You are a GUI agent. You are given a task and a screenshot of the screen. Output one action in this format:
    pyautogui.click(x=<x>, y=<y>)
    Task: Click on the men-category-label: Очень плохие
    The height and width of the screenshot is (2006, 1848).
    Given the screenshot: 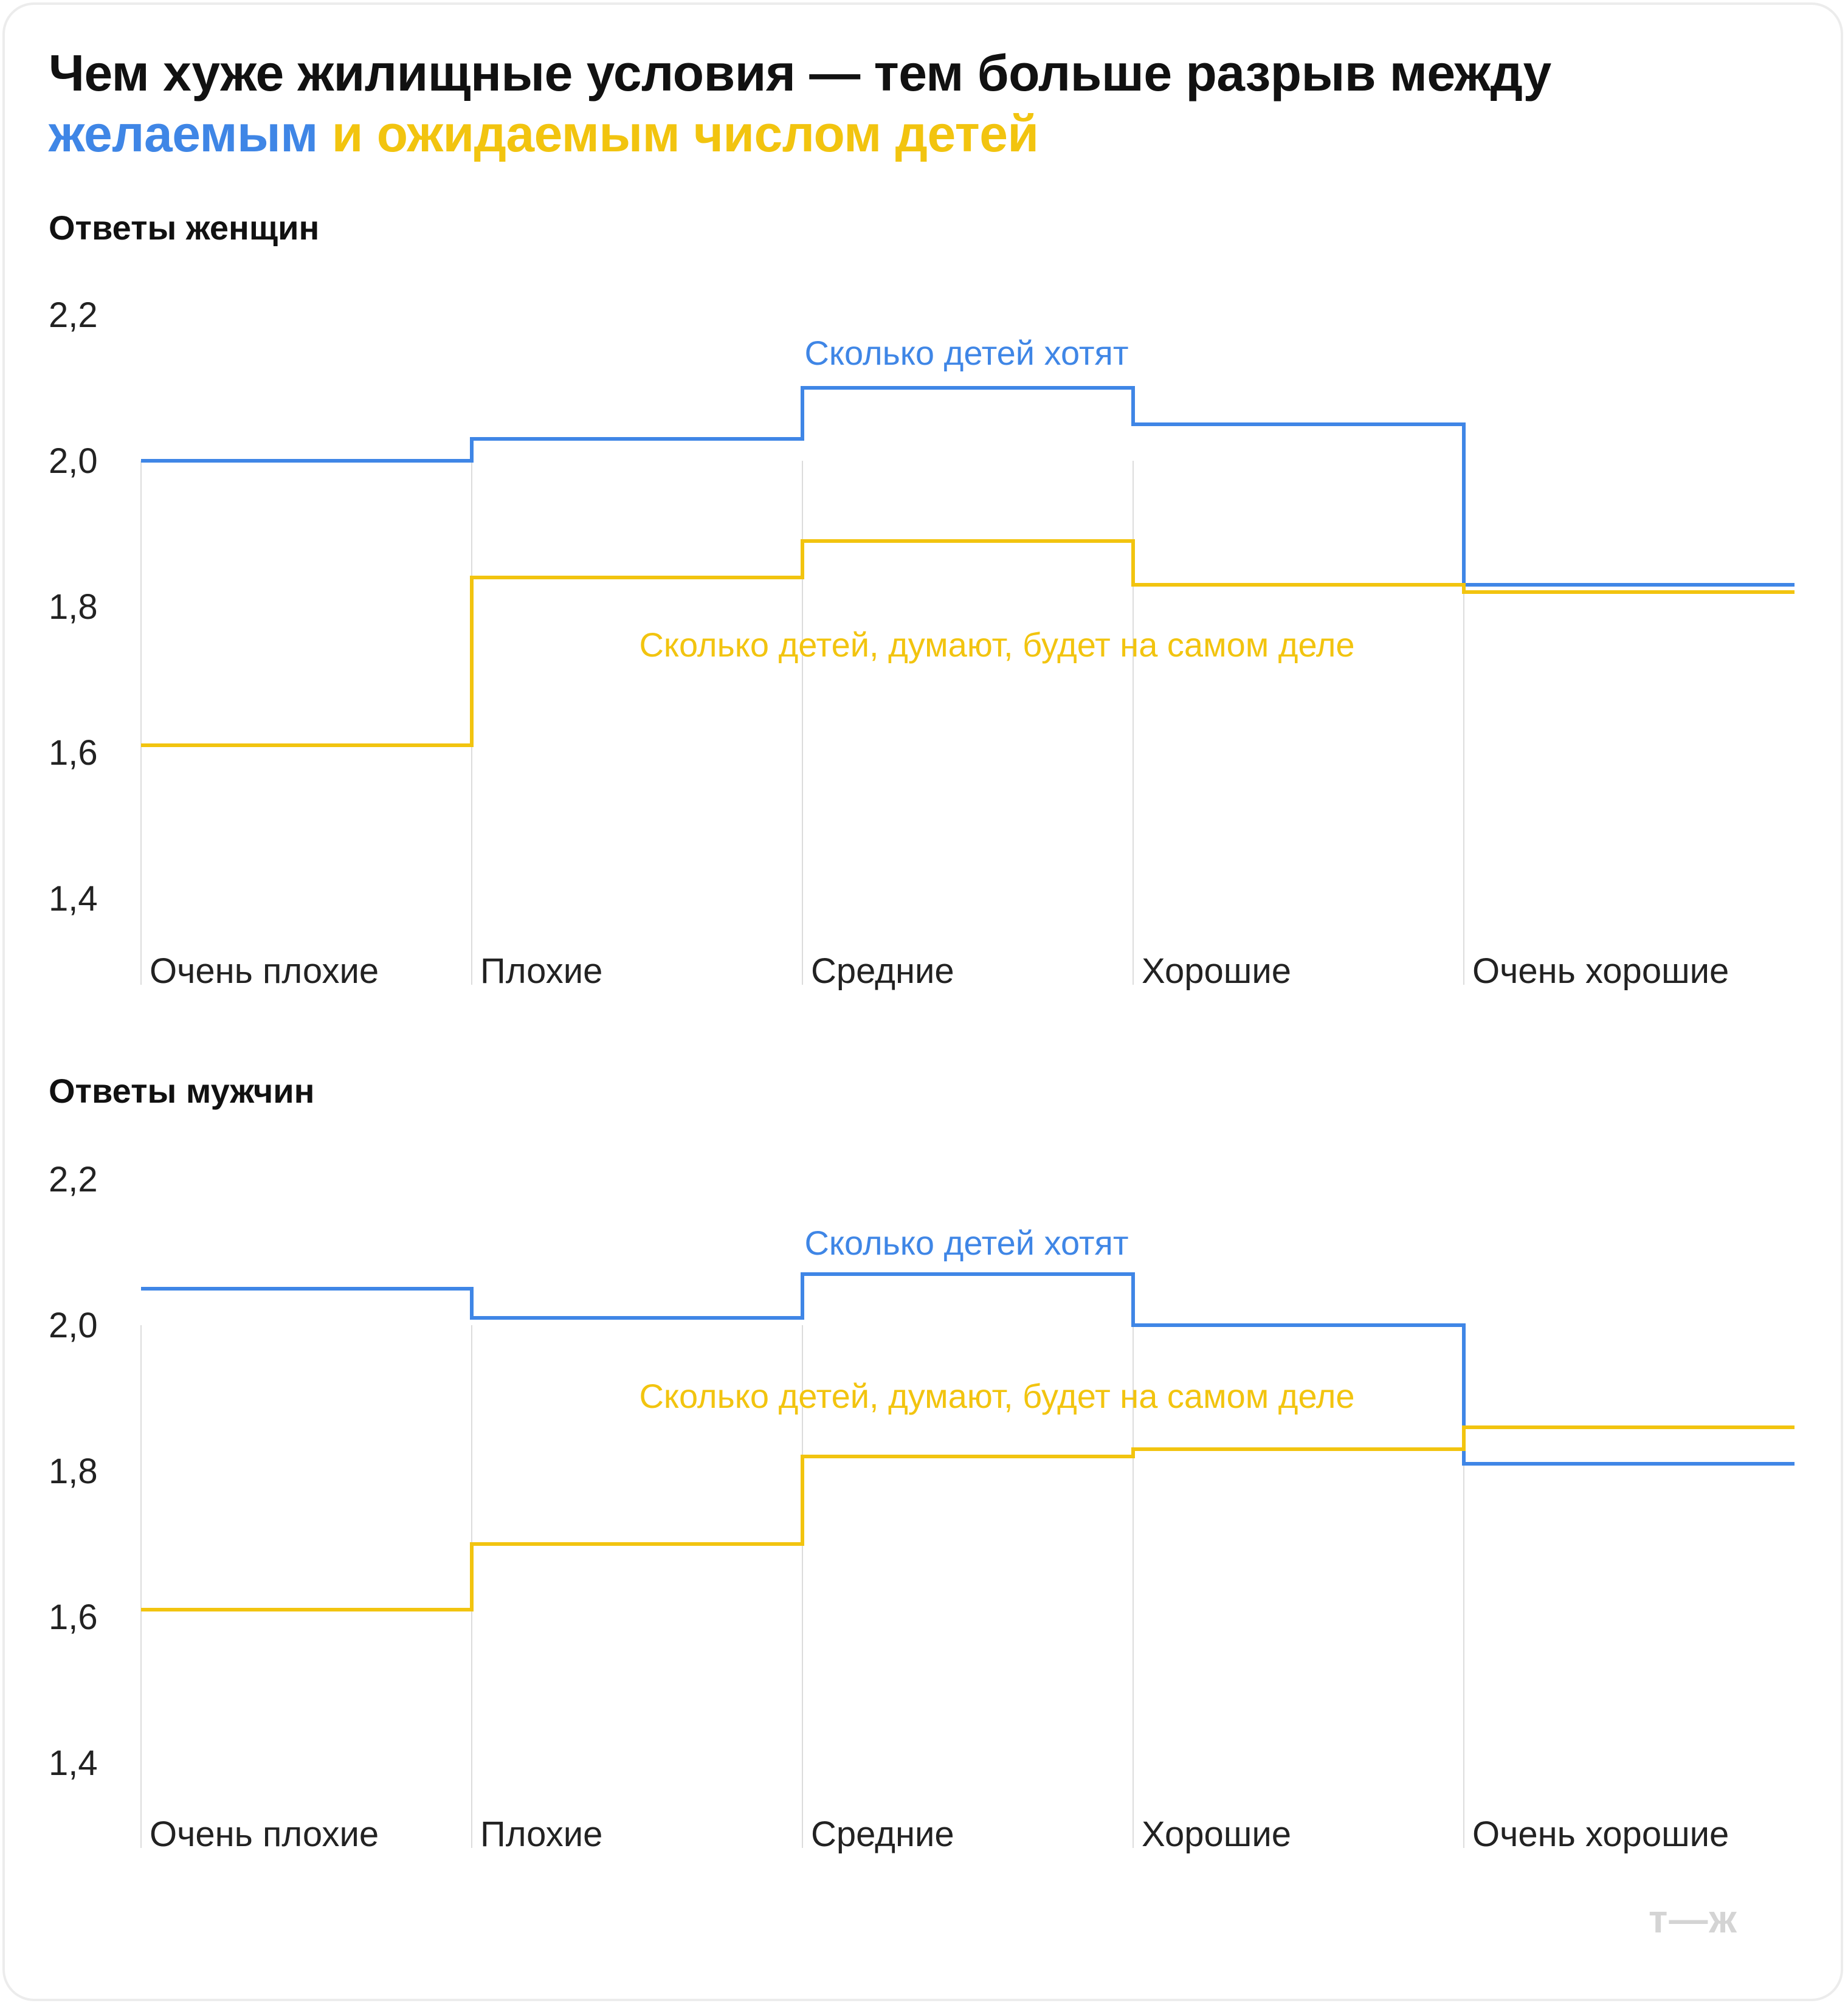 What is the action you would take?
    pyautogui.click(x=264, y=1834)
    